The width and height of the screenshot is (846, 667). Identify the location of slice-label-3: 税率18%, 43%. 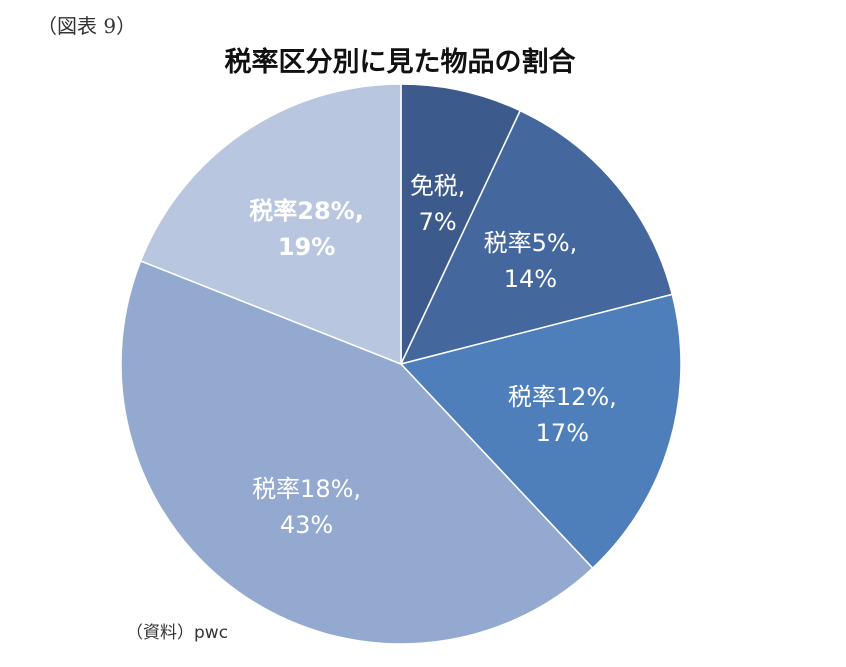
(306, 507).